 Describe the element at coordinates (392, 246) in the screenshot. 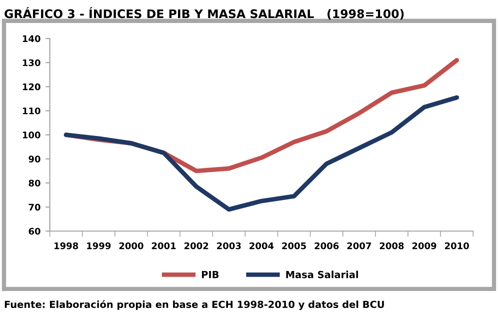

I see `x-tick-label: 2008` at that location.